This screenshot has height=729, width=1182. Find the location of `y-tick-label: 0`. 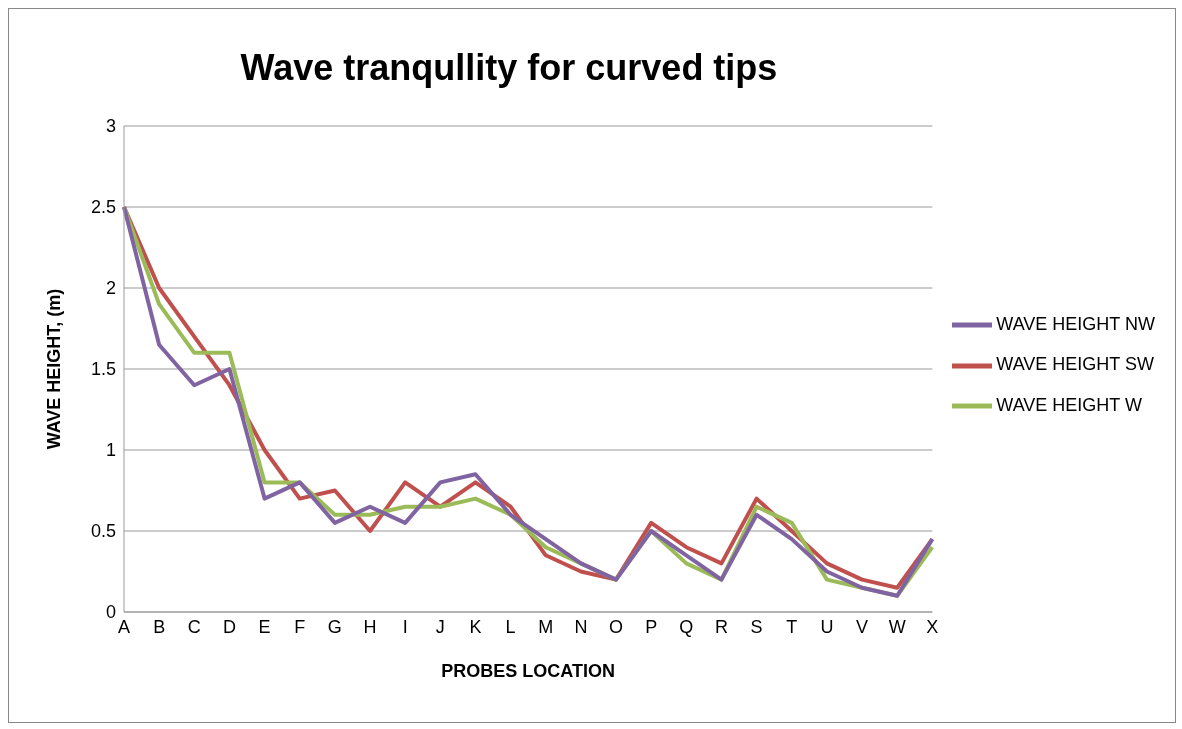

y-tick-label: 0 is located at coordinates (110, 612).